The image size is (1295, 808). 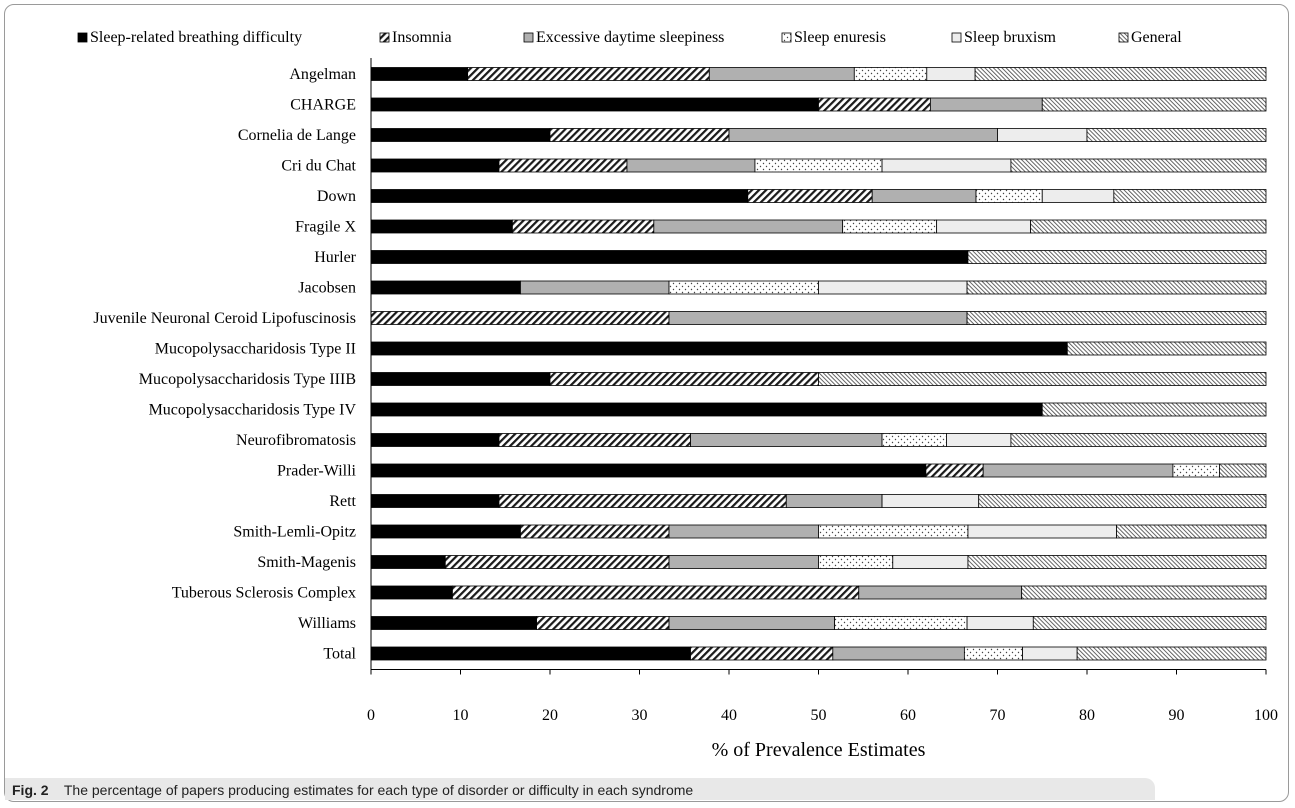 I want to click on bar-juvenile-neuronal-ceroid-lipofuscinosis-insomnia, so click(x=520, y=318).